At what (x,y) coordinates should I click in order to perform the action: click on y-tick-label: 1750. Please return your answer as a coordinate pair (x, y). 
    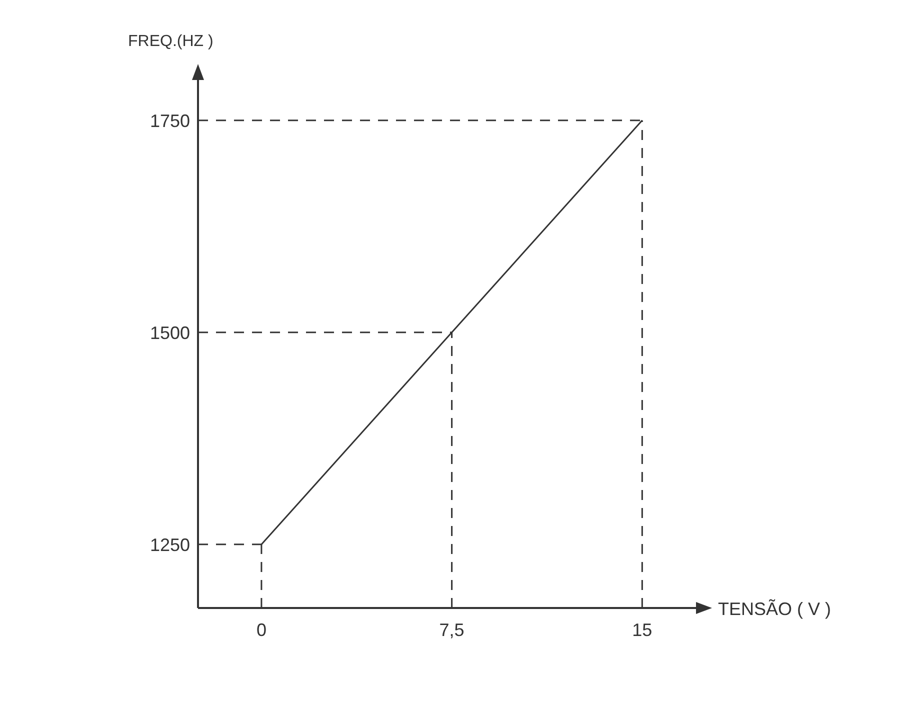
    Looking at the image, I should click on (170, 120).